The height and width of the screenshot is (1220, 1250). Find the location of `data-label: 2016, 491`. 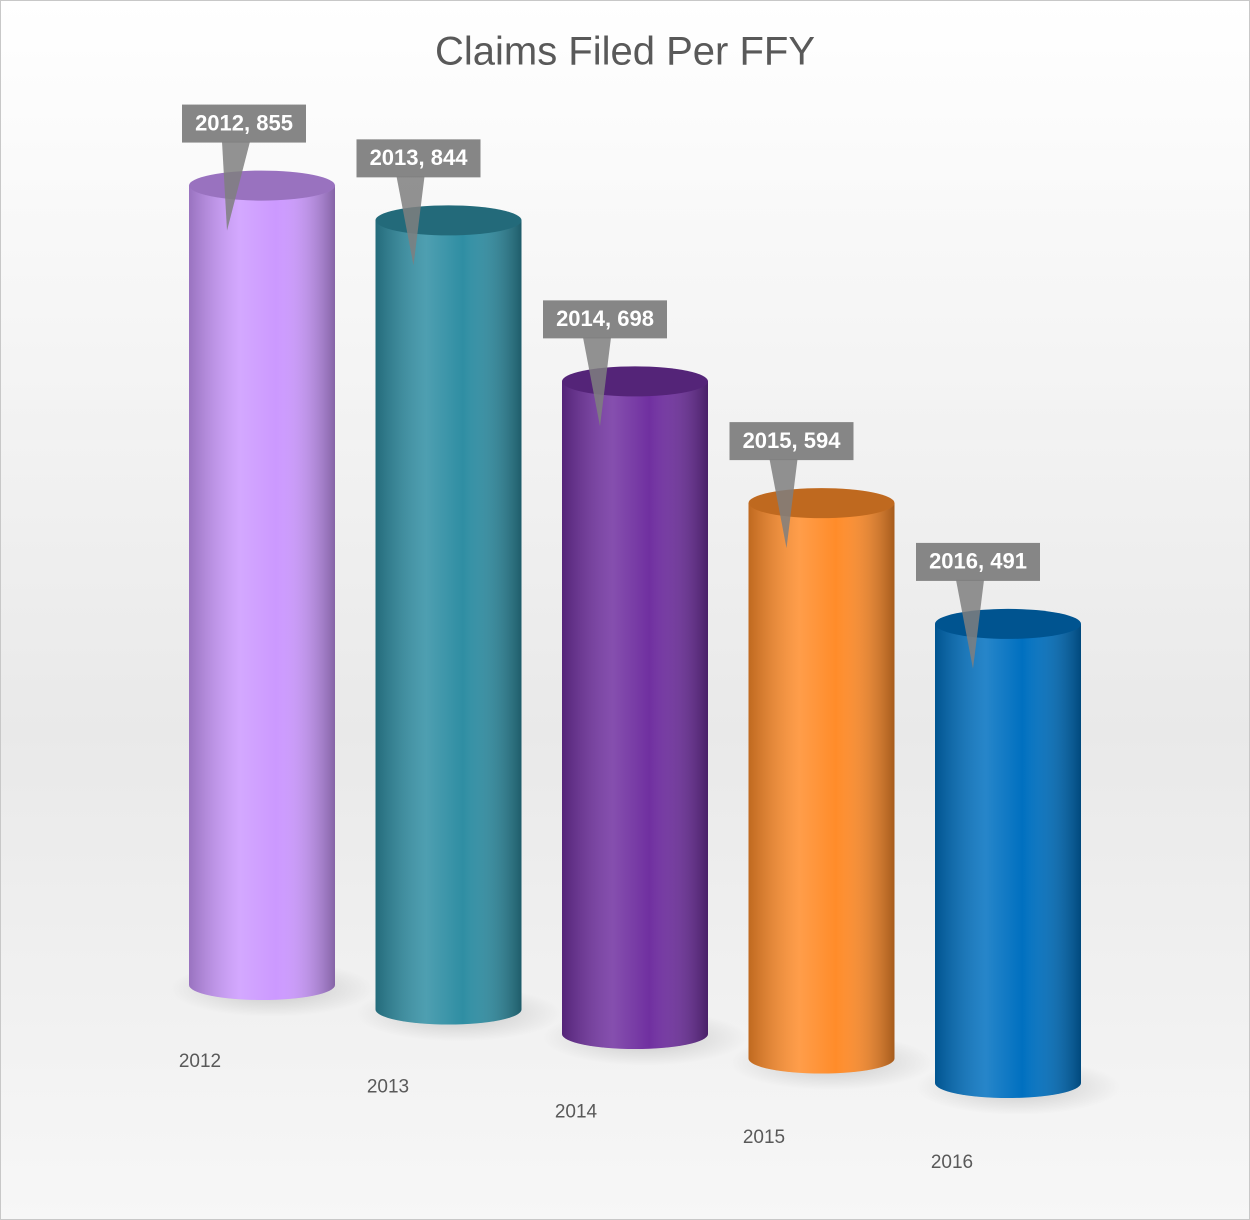

data-label: 2016, 491 is located at coordinates (978, 561).